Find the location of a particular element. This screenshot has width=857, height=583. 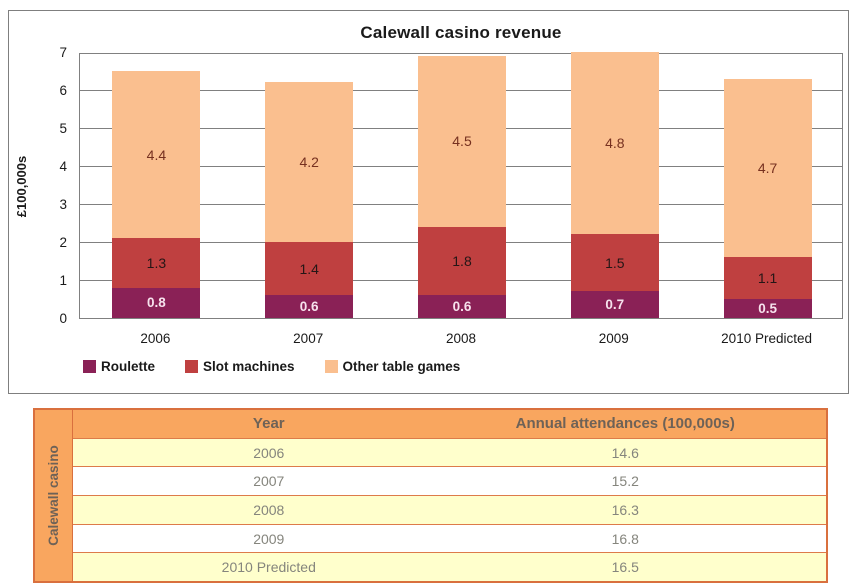

attendance-cell: 15.2 is located at coordinates (625, 481).